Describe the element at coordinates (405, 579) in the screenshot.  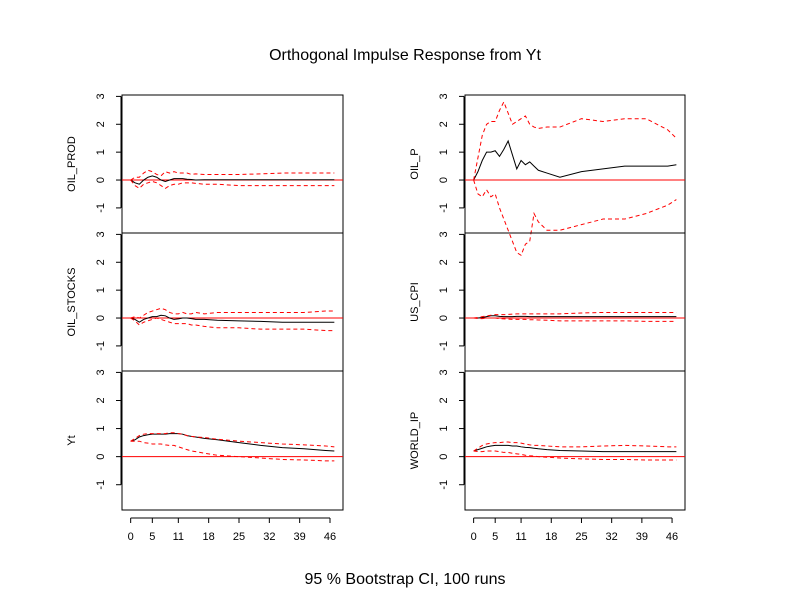
I see `caption: 95 % Bootstrap CI, 100 runs` at that location.